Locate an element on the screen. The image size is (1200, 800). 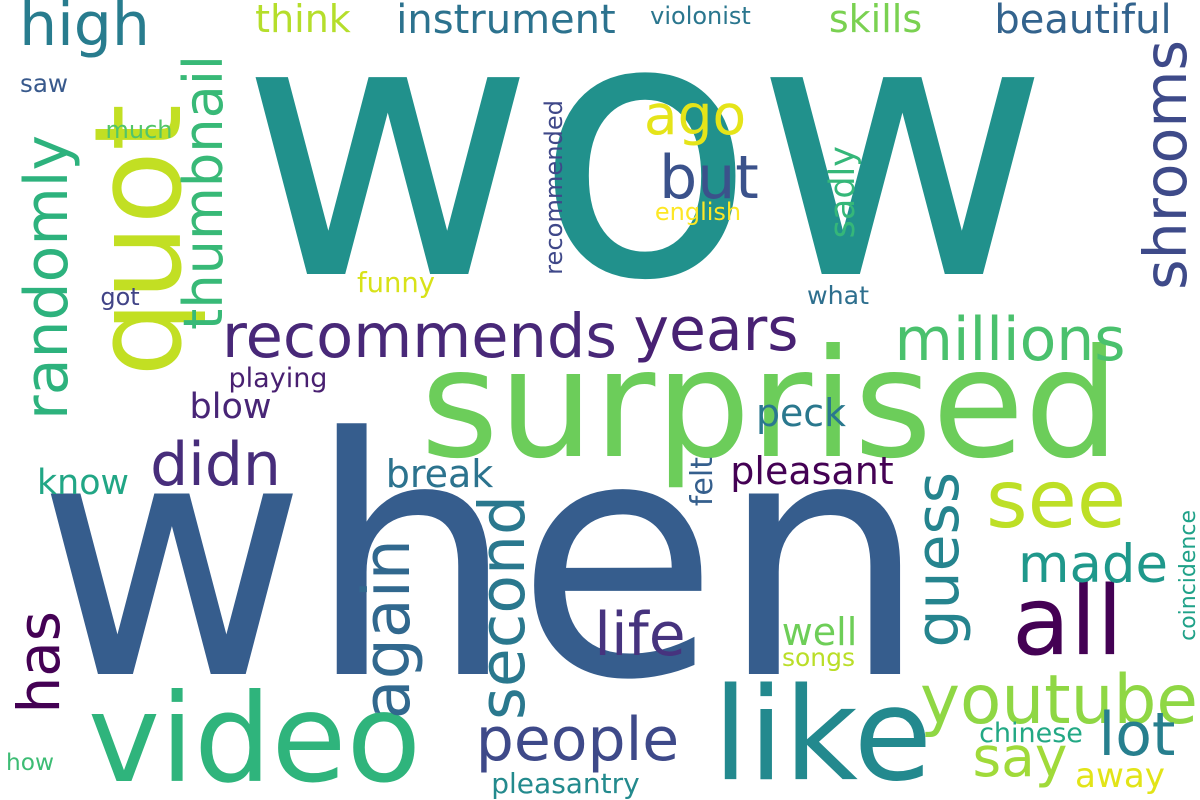
word-like: like is located at coordinates (822, 730).